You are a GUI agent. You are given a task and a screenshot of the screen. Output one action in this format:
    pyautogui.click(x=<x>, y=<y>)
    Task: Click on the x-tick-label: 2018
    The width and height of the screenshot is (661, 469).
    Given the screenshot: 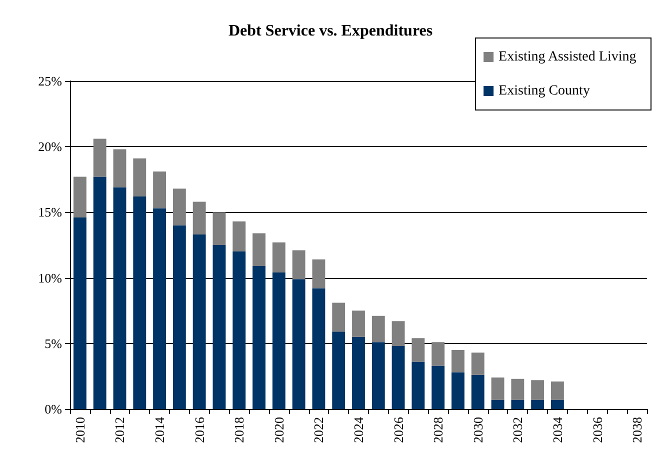 What is the action you would take?
    pyautogui.click(x=239, y=430)
    